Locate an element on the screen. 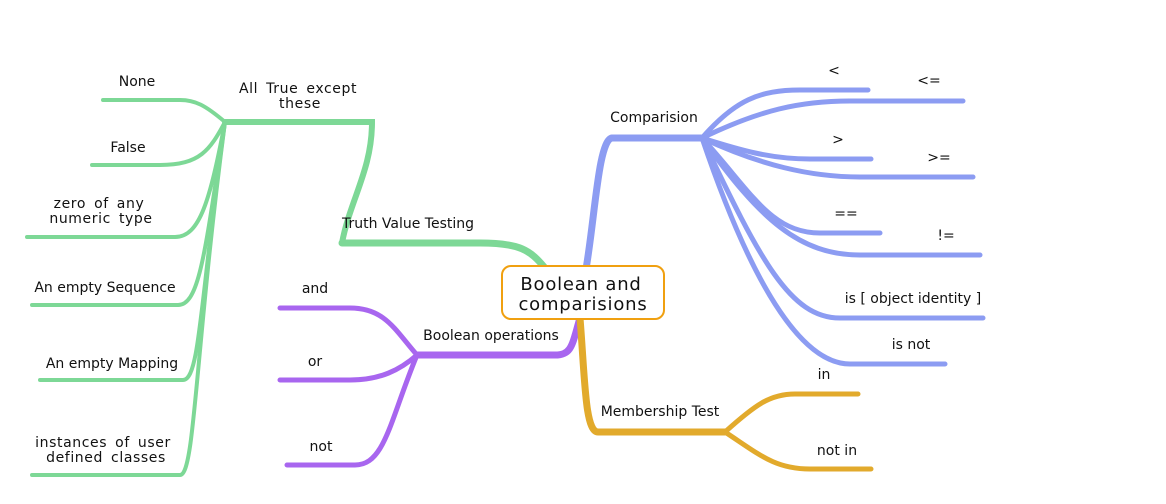 The width and height of the screenshot is (1166, 504). defined-classes-label: defined classes is located at coordinates (106, 458).